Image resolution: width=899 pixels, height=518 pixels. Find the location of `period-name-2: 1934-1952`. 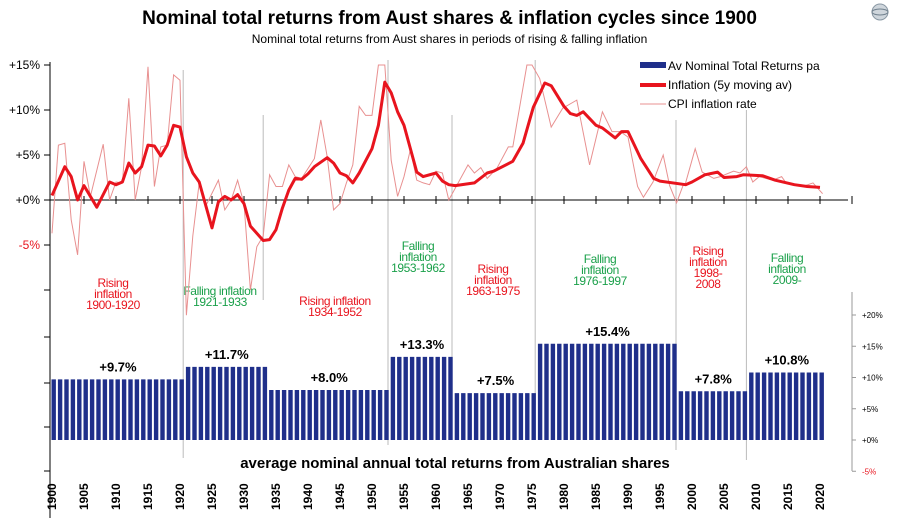

period-name-2: 1934-1952 is located at coordinates (335, 312).